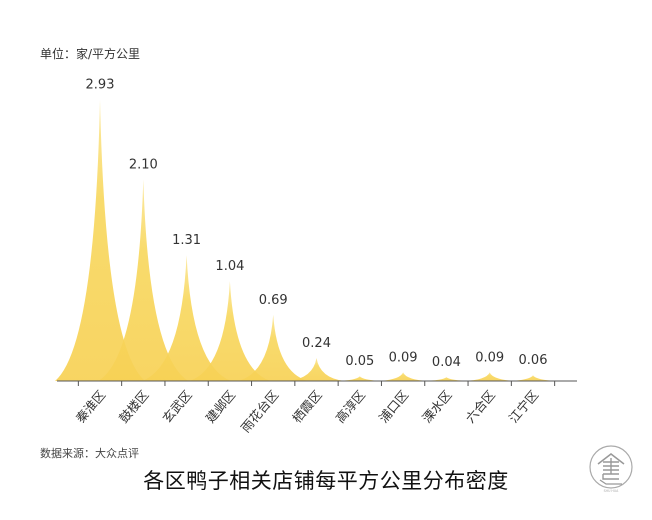  Describe the element at coordinates (89, 453) in the screenshot. I see `data-source-label: 数据来源：大众点评` at that location.